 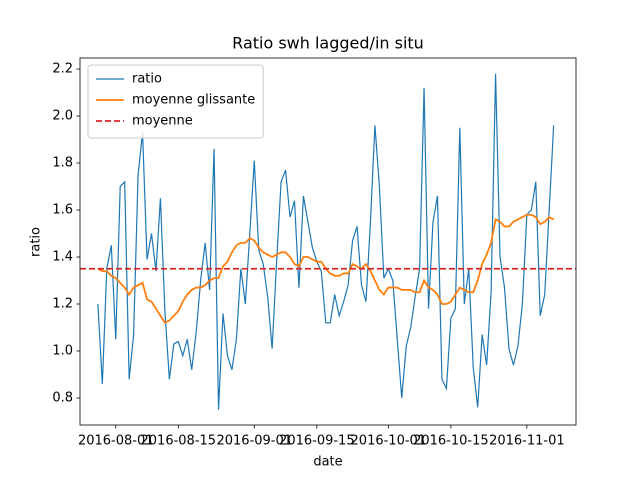 What do you see at coordinates (317, 441) in the screenshot?
I see `x-tick-label: 2016-09-15` at bounding box center [317, 441].